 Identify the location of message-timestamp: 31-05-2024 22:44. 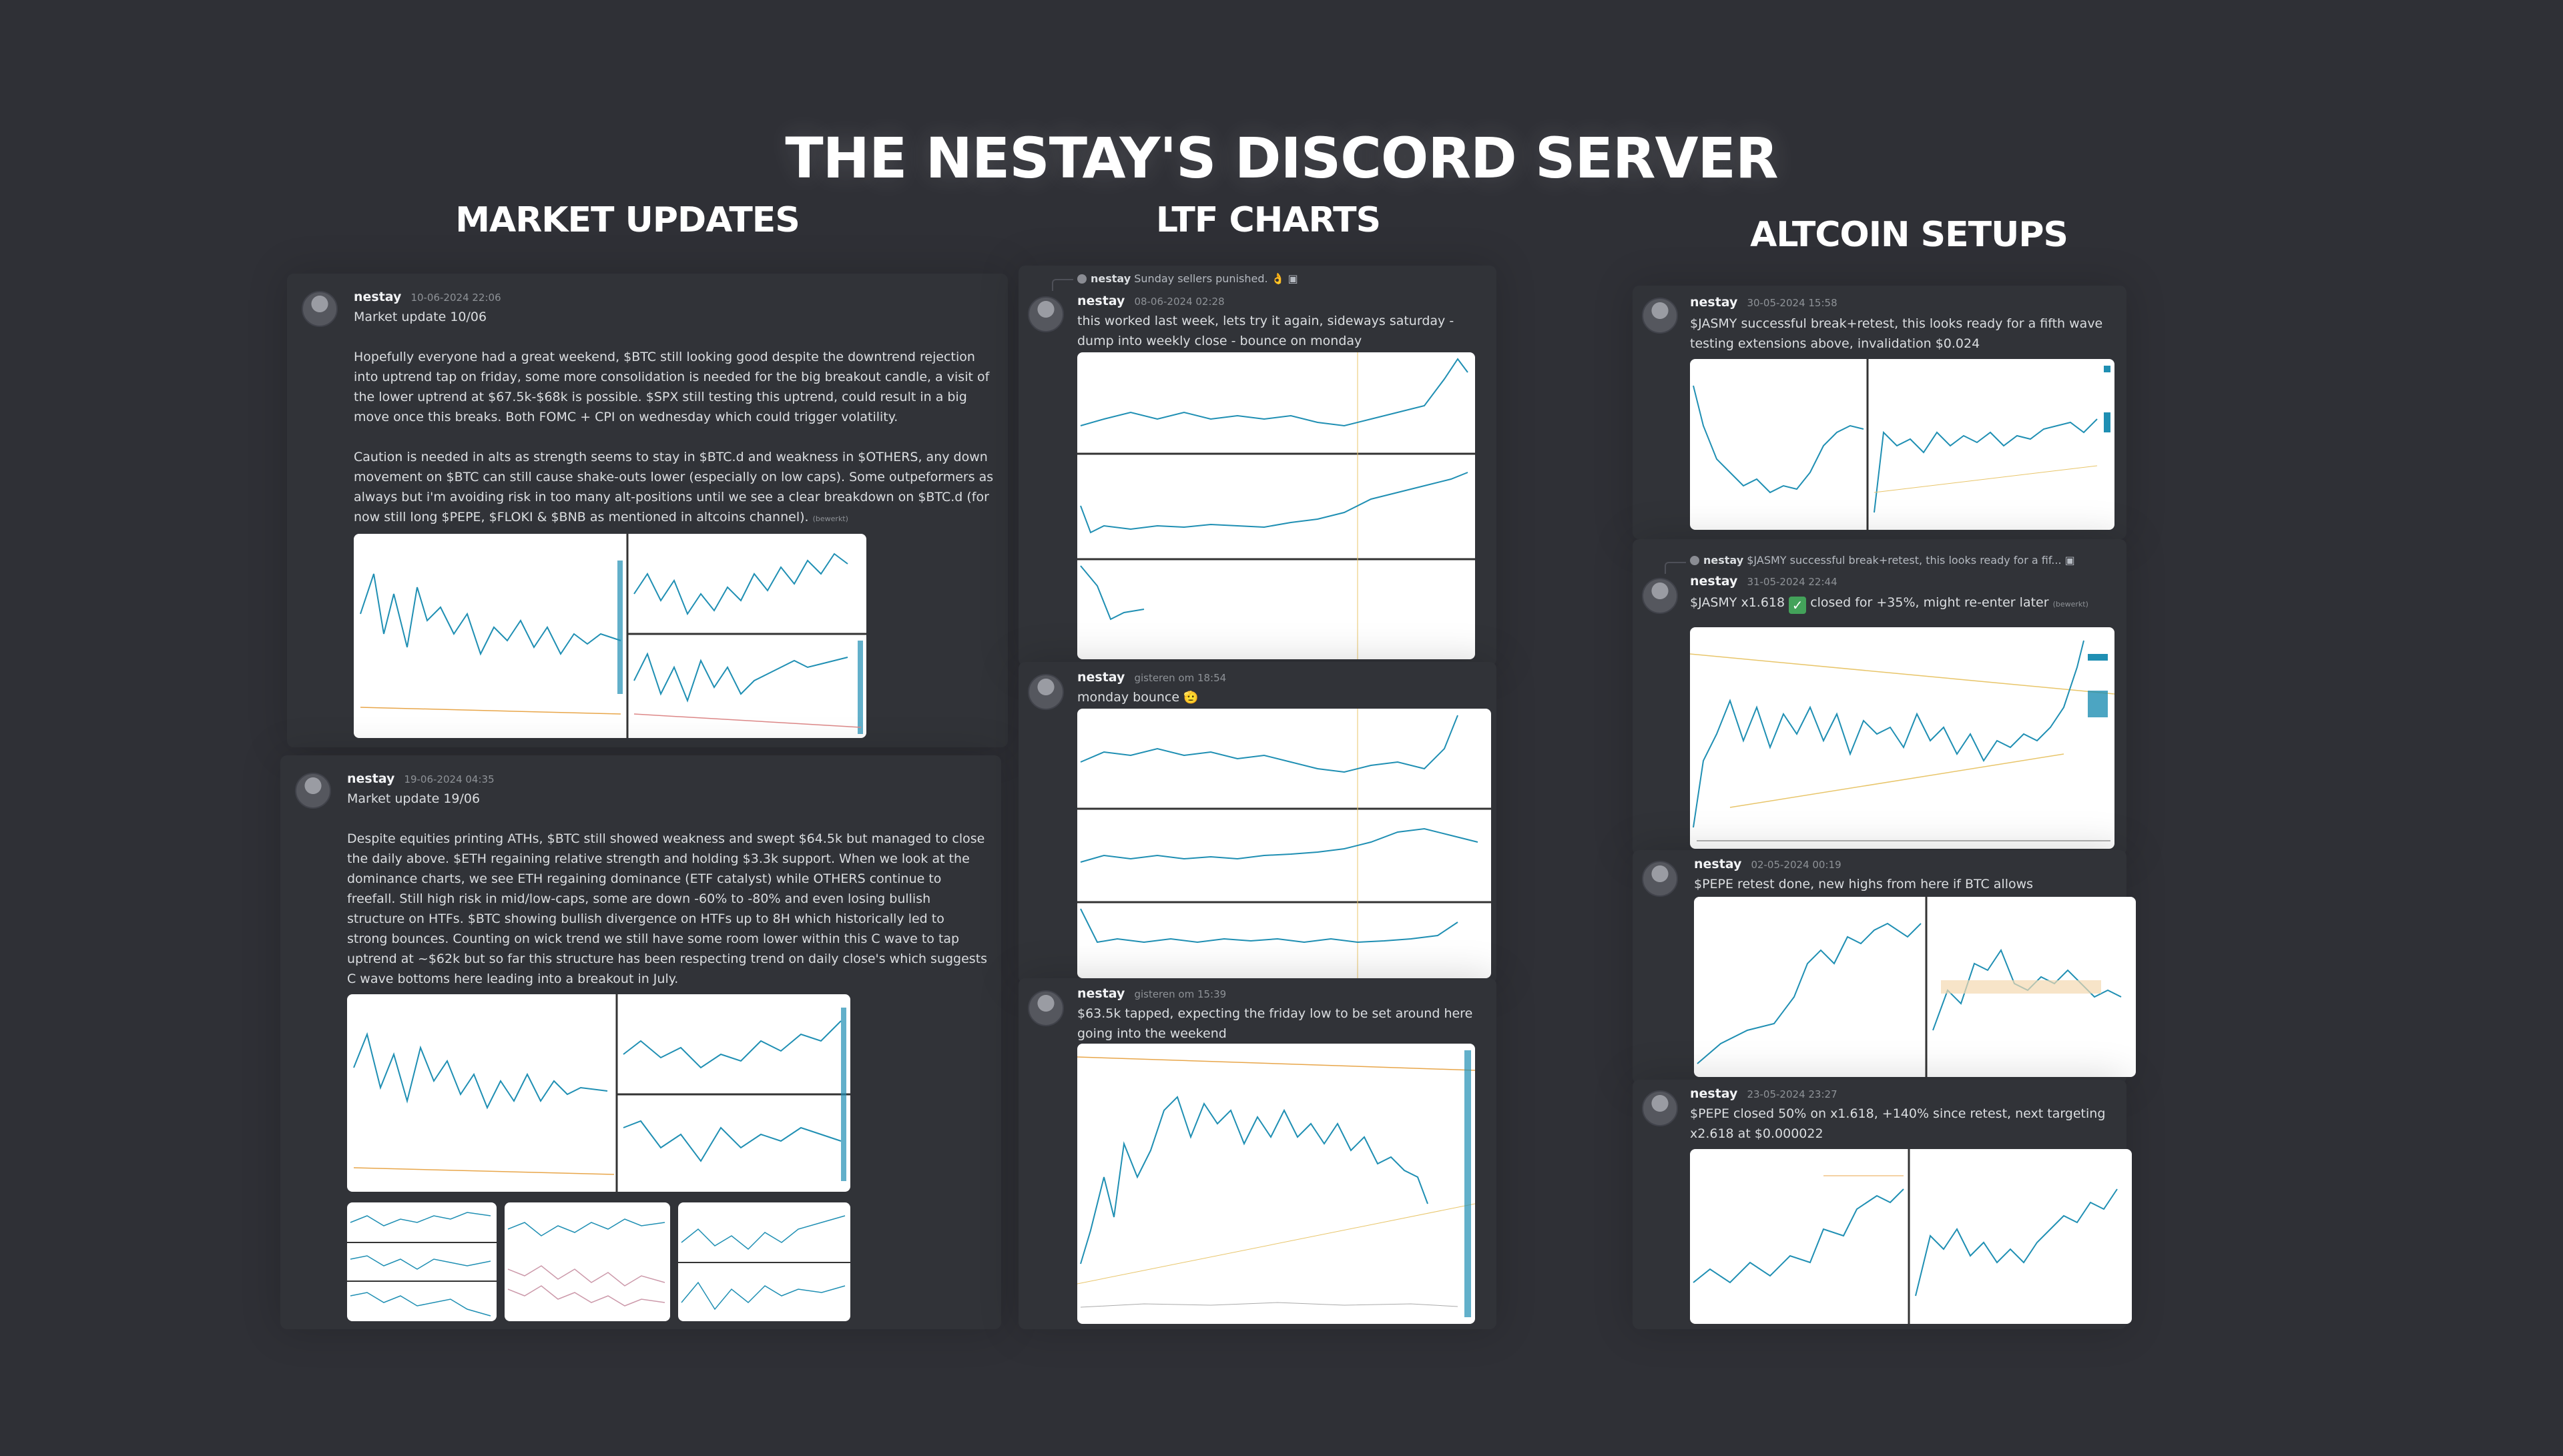
(1792, 582).